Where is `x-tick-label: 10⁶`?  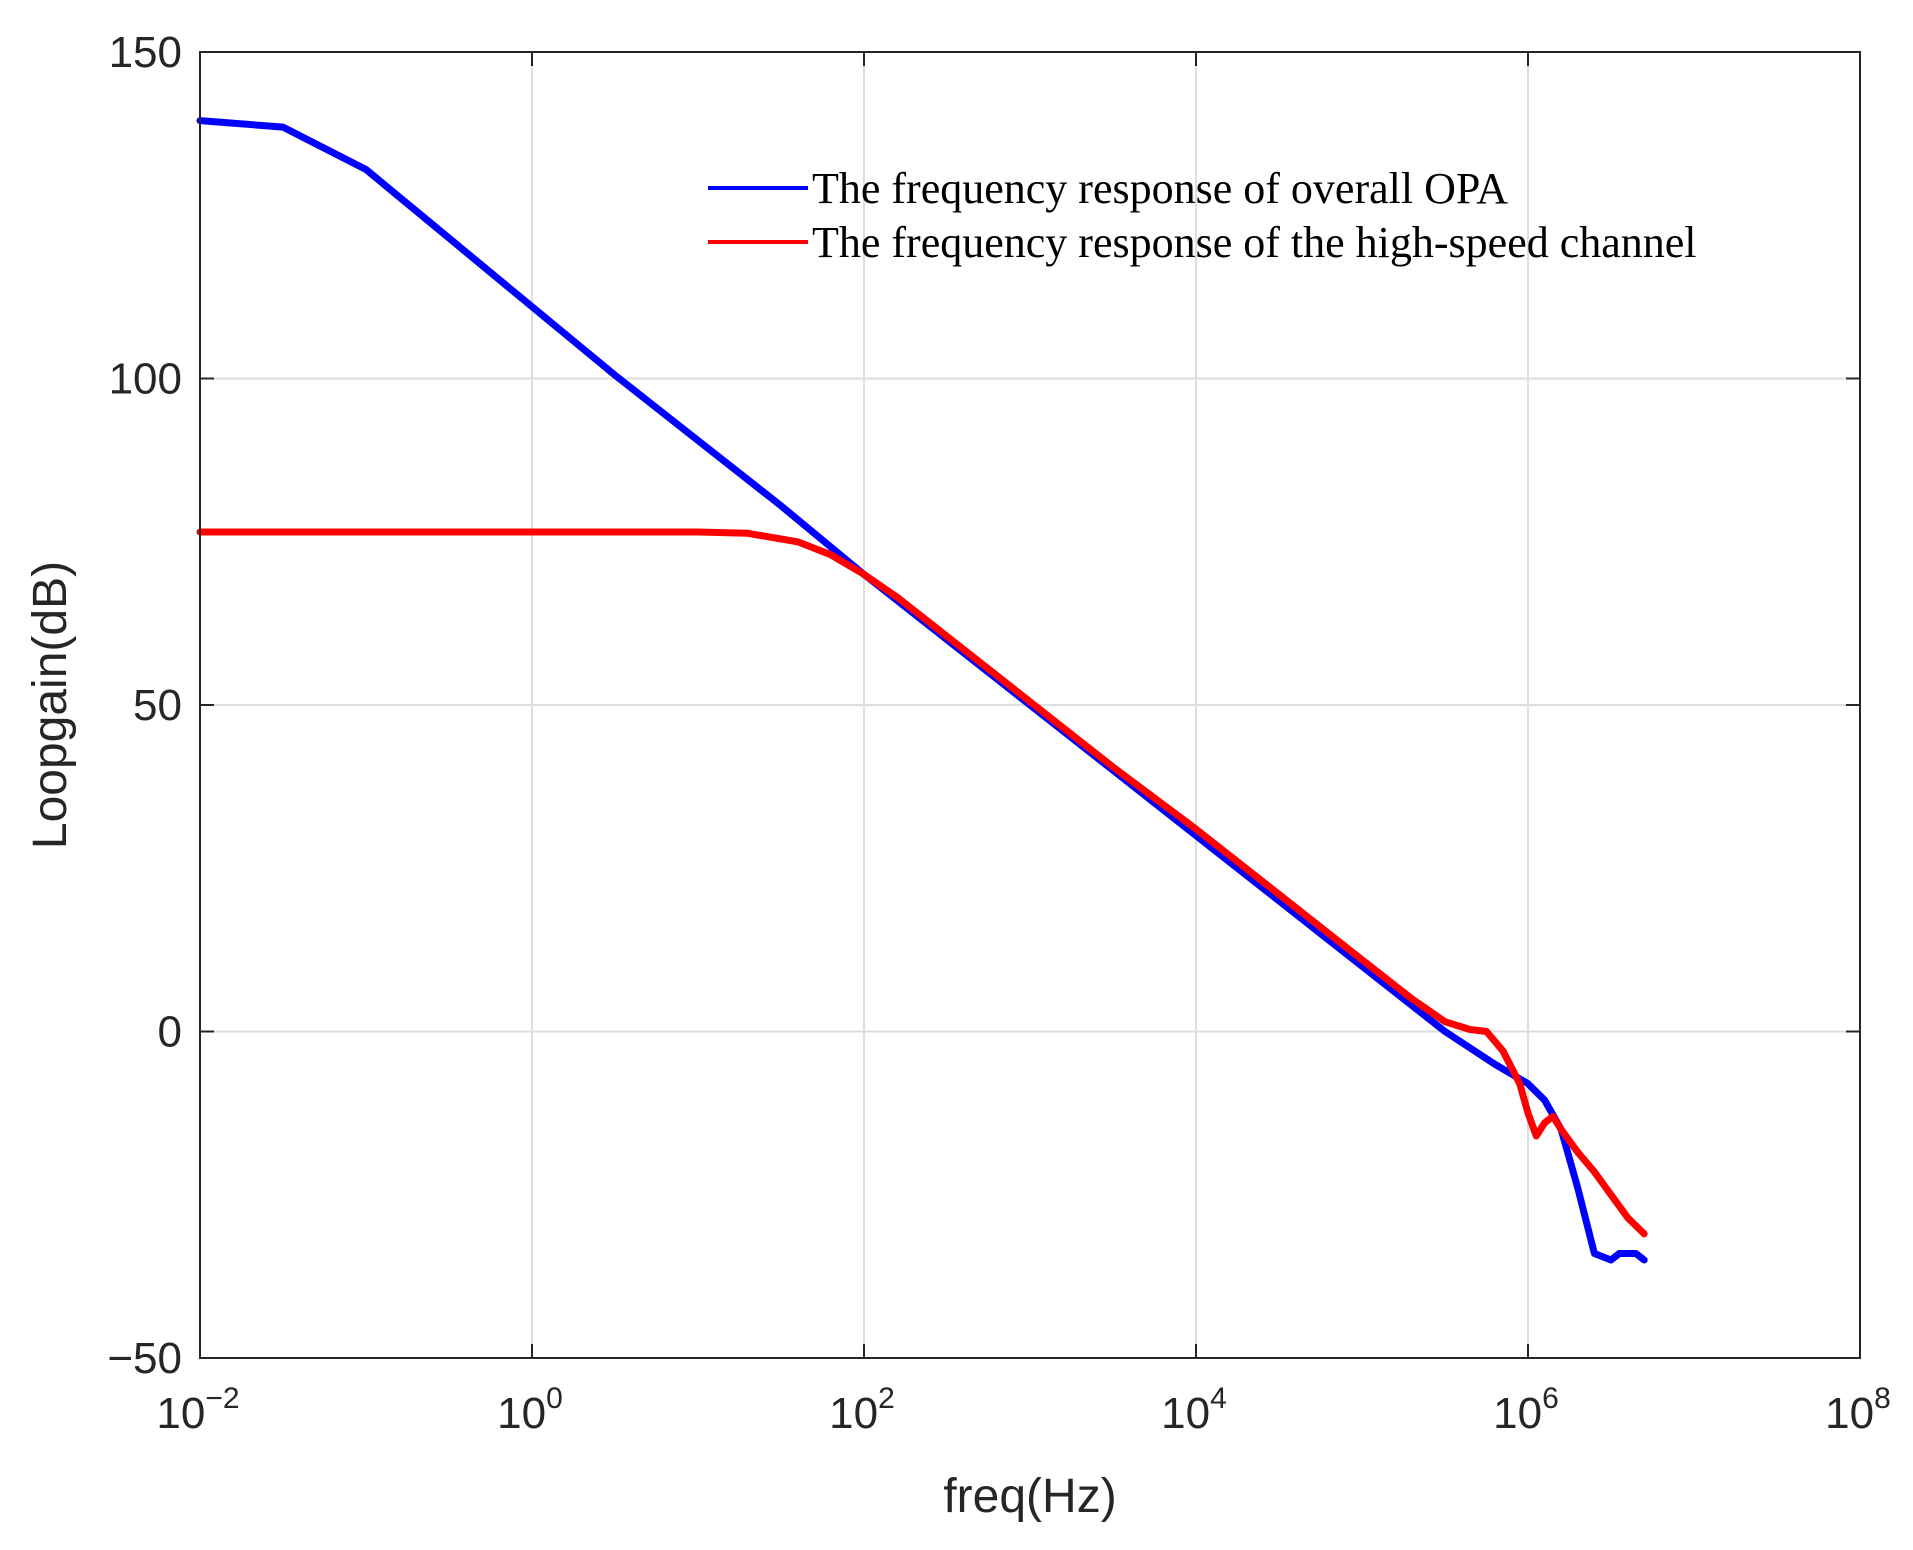 x-tick-label: 10⁶ is located at coordinates (1526, 1410).